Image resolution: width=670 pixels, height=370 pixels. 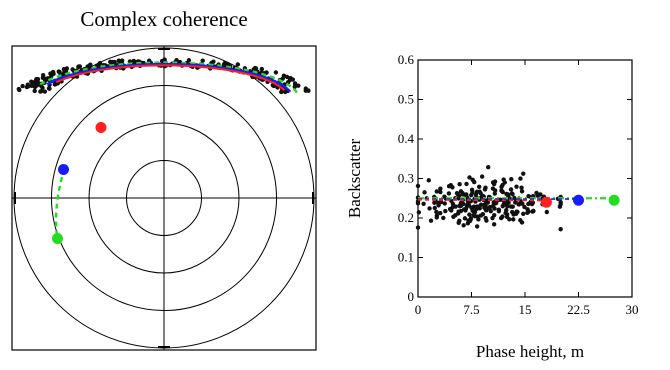 What do you see at coordinates (406, 99) in the screenshot?
I see `y-tick-label: 0.5` at bounding box center [406, 99].